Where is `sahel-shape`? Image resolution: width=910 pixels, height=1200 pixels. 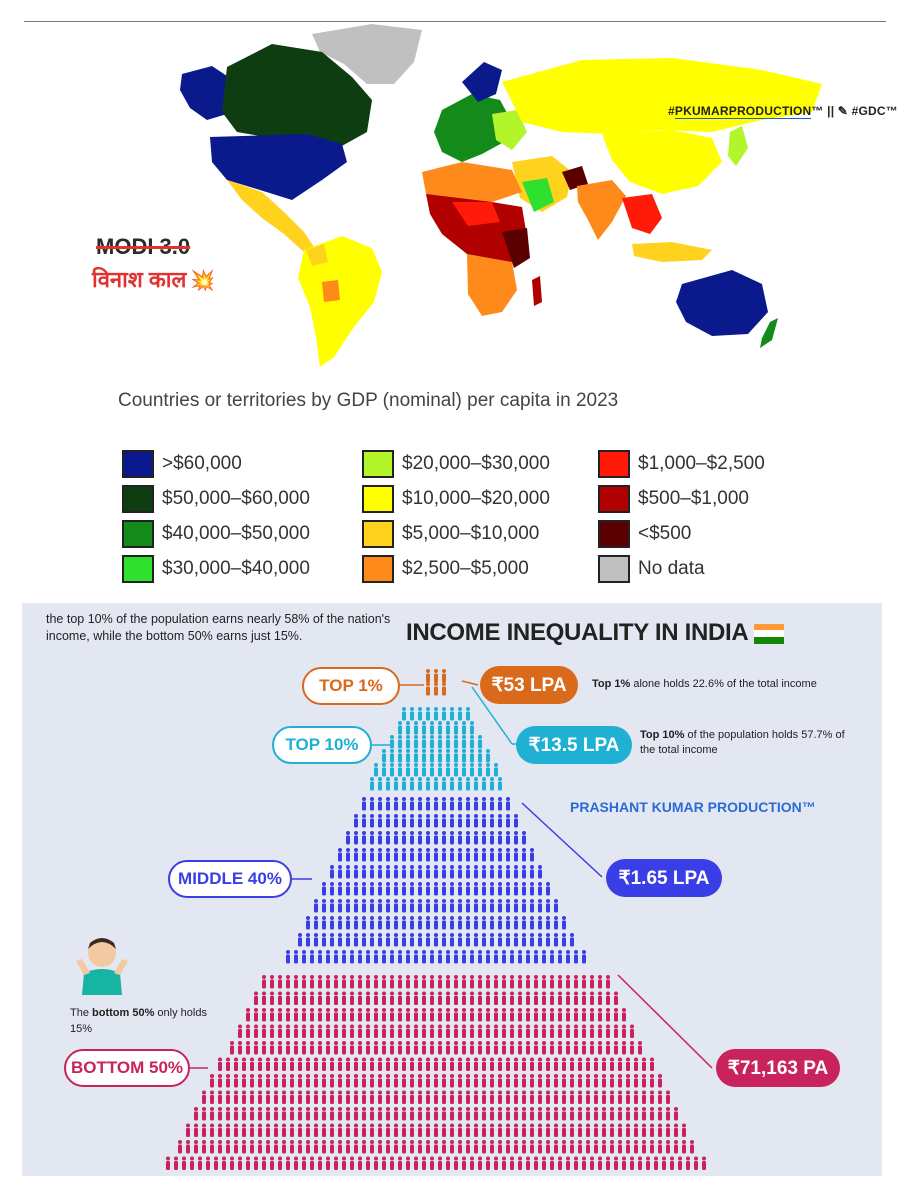
sahel-shape is located at coordinates (476, 214).